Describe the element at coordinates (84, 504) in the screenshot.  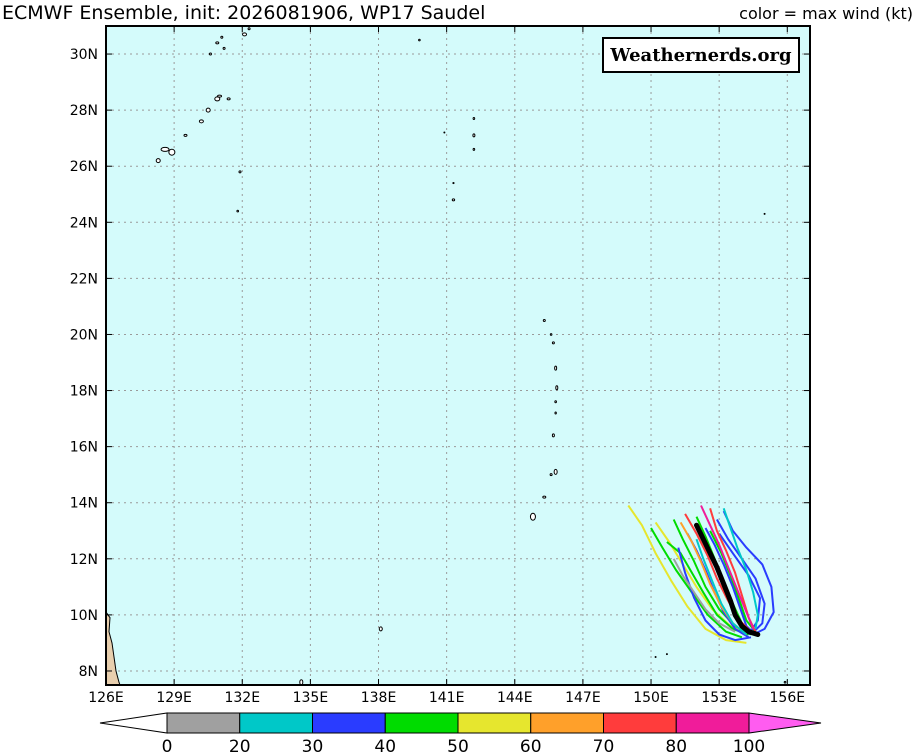
I see `lat-tick-label: 14N` at that location.